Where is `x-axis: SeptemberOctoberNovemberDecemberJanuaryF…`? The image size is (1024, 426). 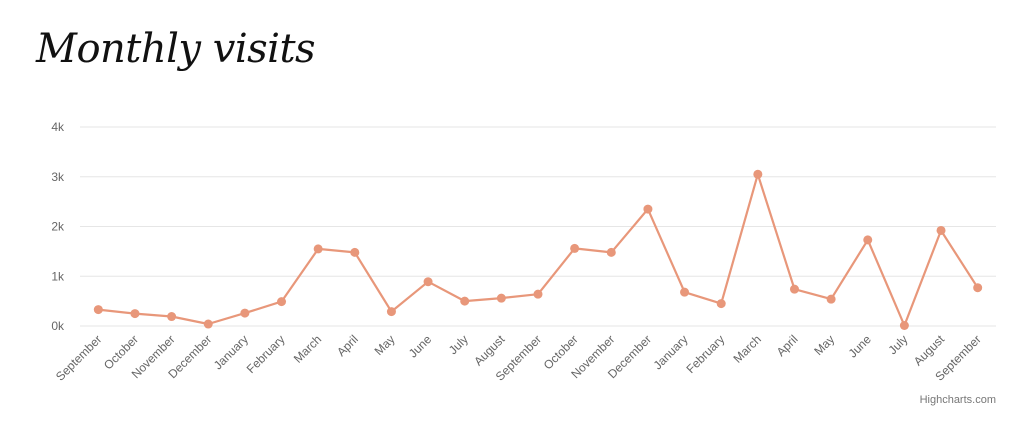 x-axis: SeptemberOctoberNovemberDecemberJanuaryF… is located at coordinates (518, 358).